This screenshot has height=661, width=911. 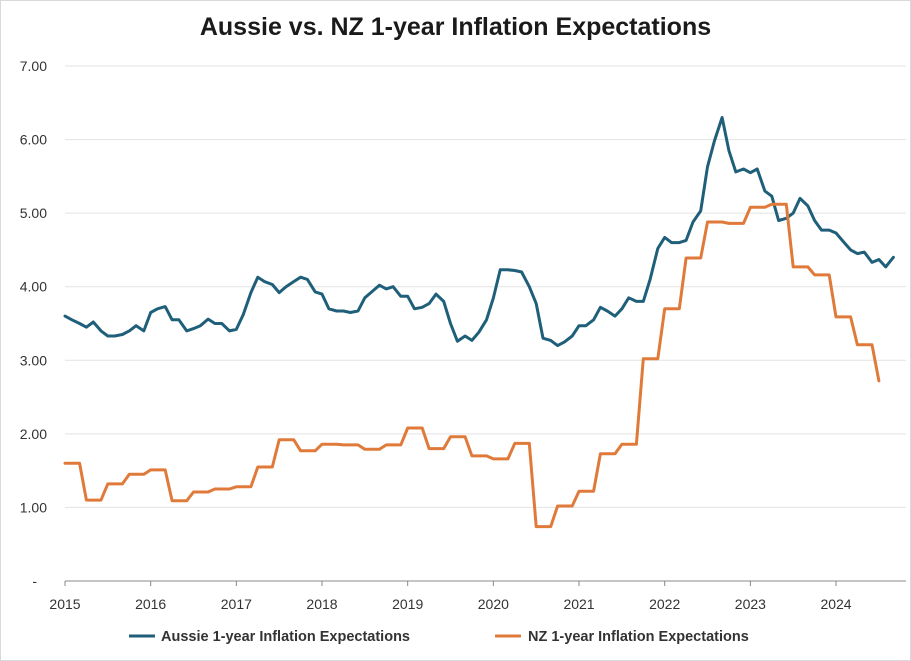 What do you see at coordinates (285, 637) in the screenshot?
I see `legend-label: Aussie 1-year Inflation Expectations` at bounding box center [285, 637].